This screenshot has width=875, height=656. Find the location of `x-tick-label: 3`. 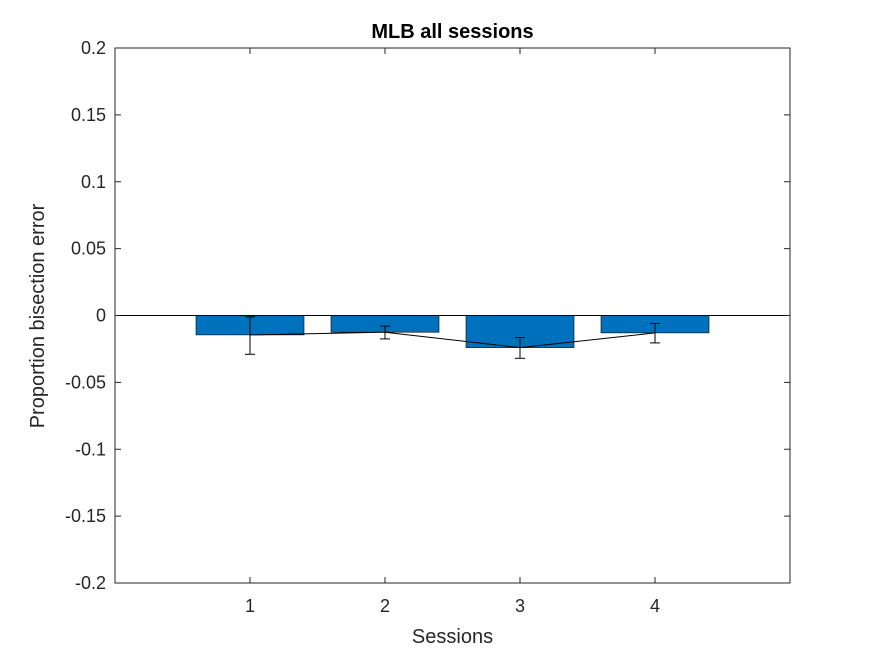

x-tick-label: 3 is located at coordinates (520, 606).